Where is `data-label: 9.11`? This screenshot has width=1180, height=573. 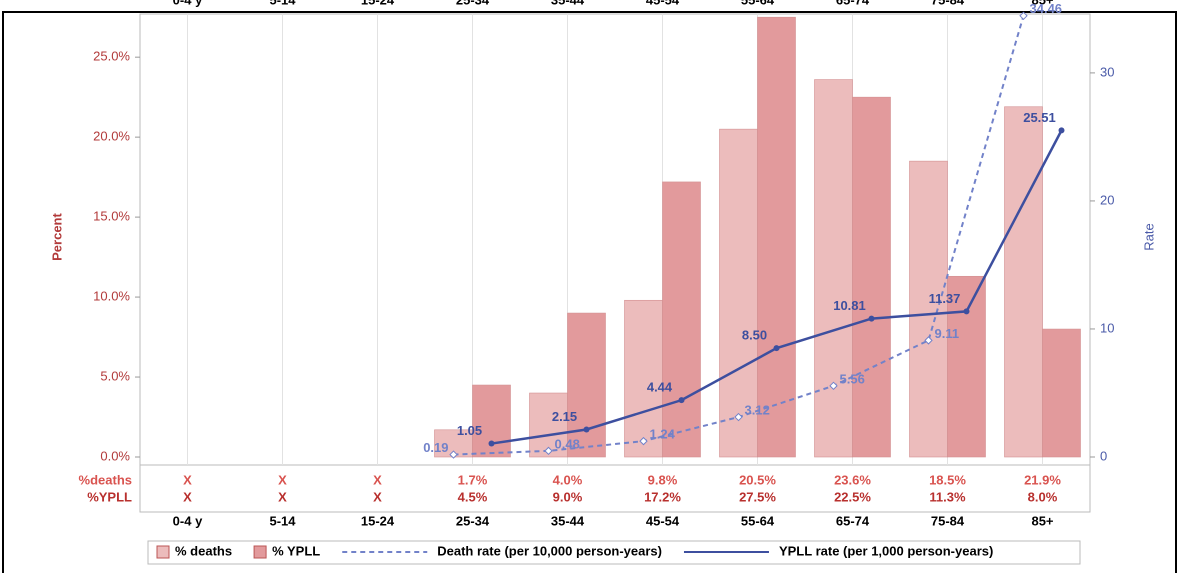
data-label: 9.11 is located at coordinates (947, 333).